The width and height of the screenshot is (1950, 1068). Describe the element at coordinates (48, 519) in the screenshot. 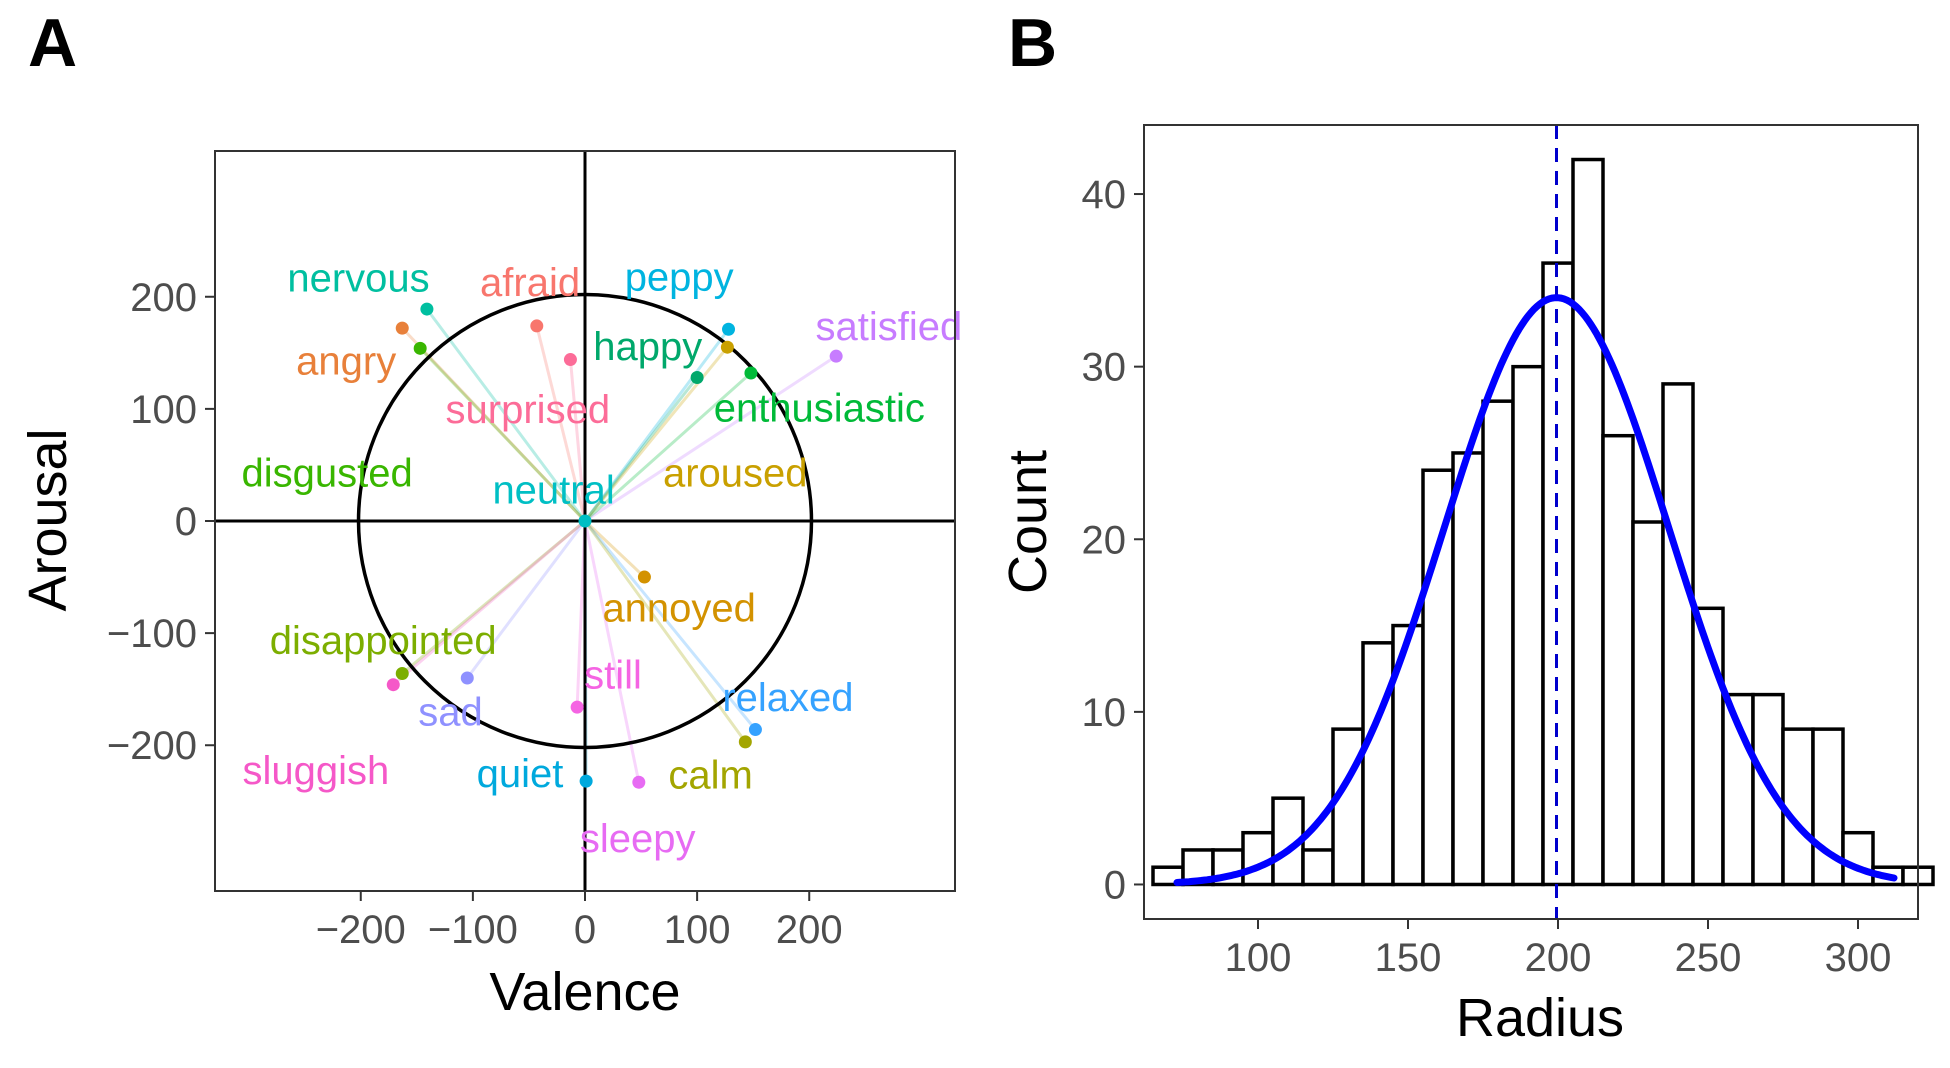

I see `y-axis-title: Arousal` at that location.